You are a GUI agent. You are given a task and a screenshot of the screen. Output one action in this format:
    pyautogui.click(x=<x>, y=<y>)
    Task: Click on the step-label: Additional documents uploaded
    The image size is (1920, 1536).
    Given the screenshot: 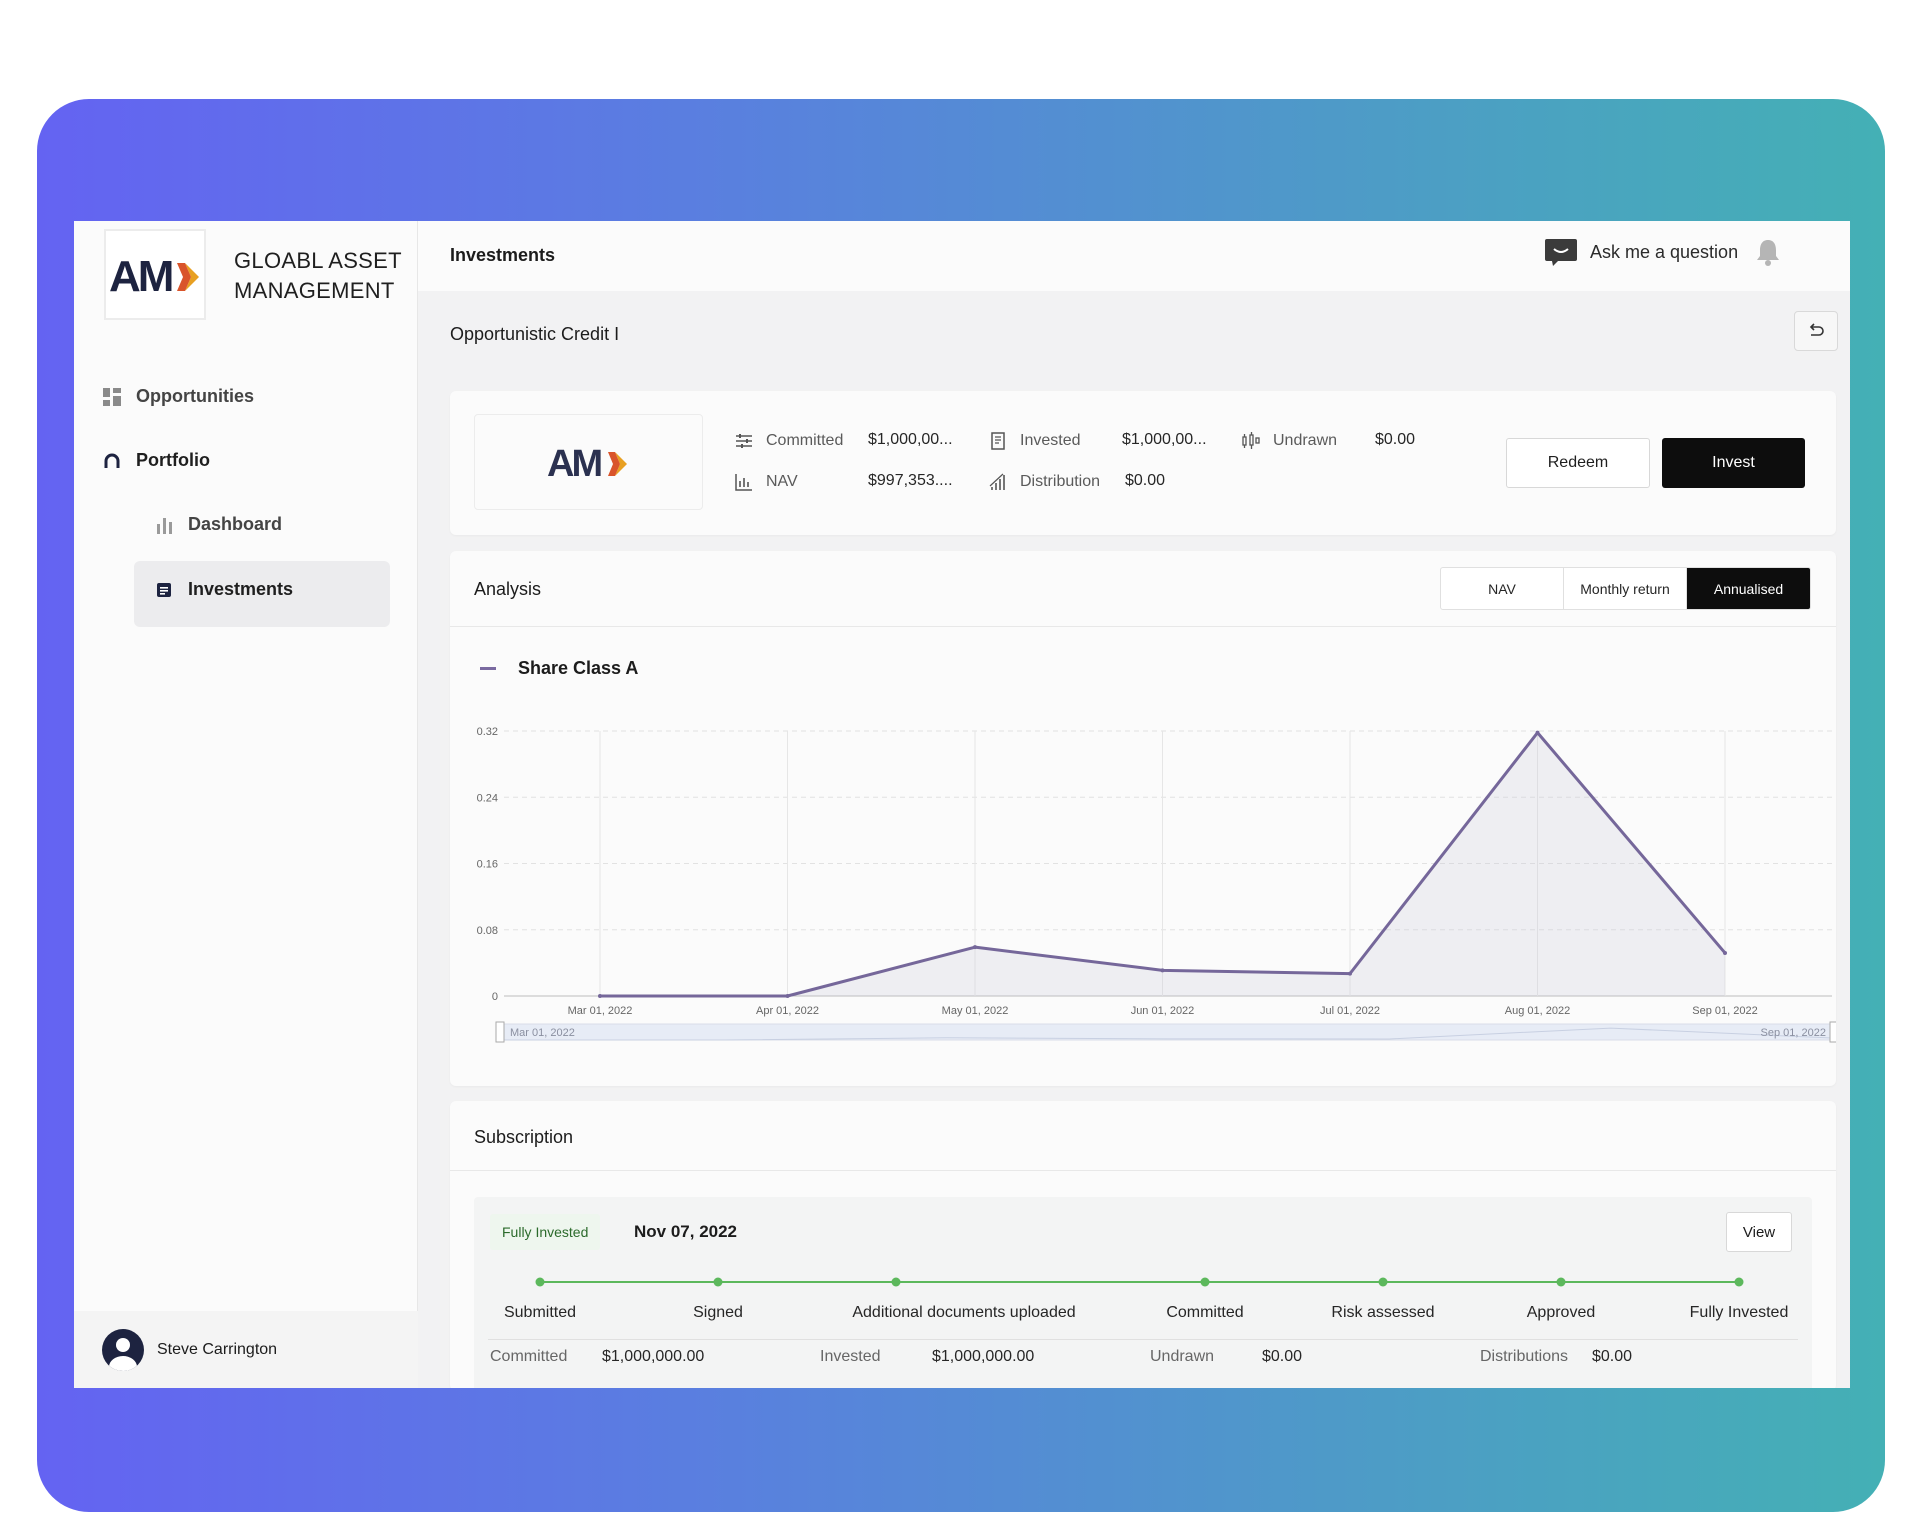 What is the action you would take?
    pyautogui.click(x=964, y=1312)
    